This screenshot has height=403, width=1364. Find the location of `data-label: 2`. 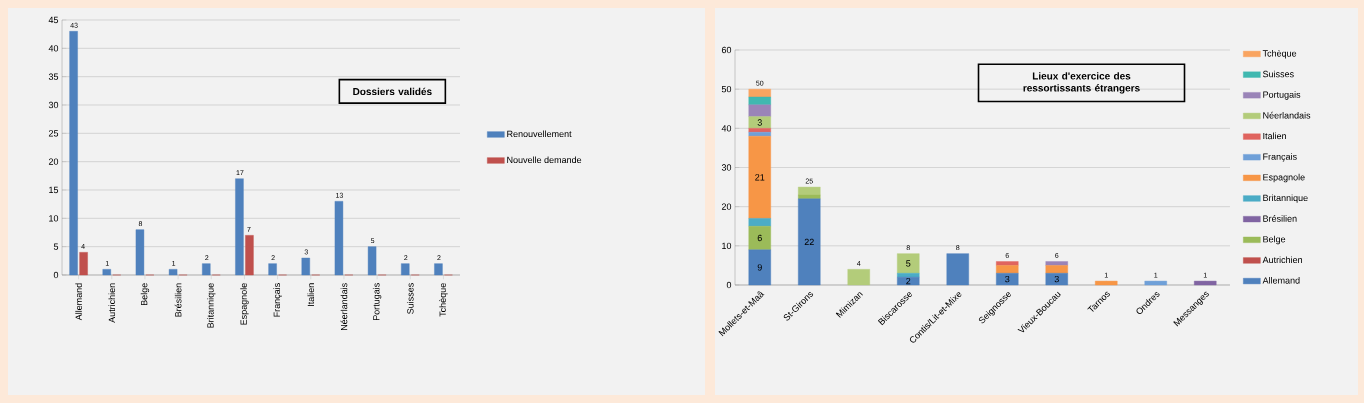

data-label: 2 is located at coordinates (908, 281).